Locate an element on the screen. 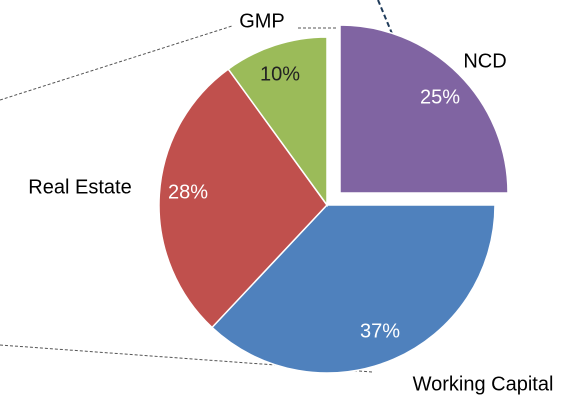 The height and width of the screenshot is (403, 579). slice-category-label: NCD is located at coordinates (484, 61).